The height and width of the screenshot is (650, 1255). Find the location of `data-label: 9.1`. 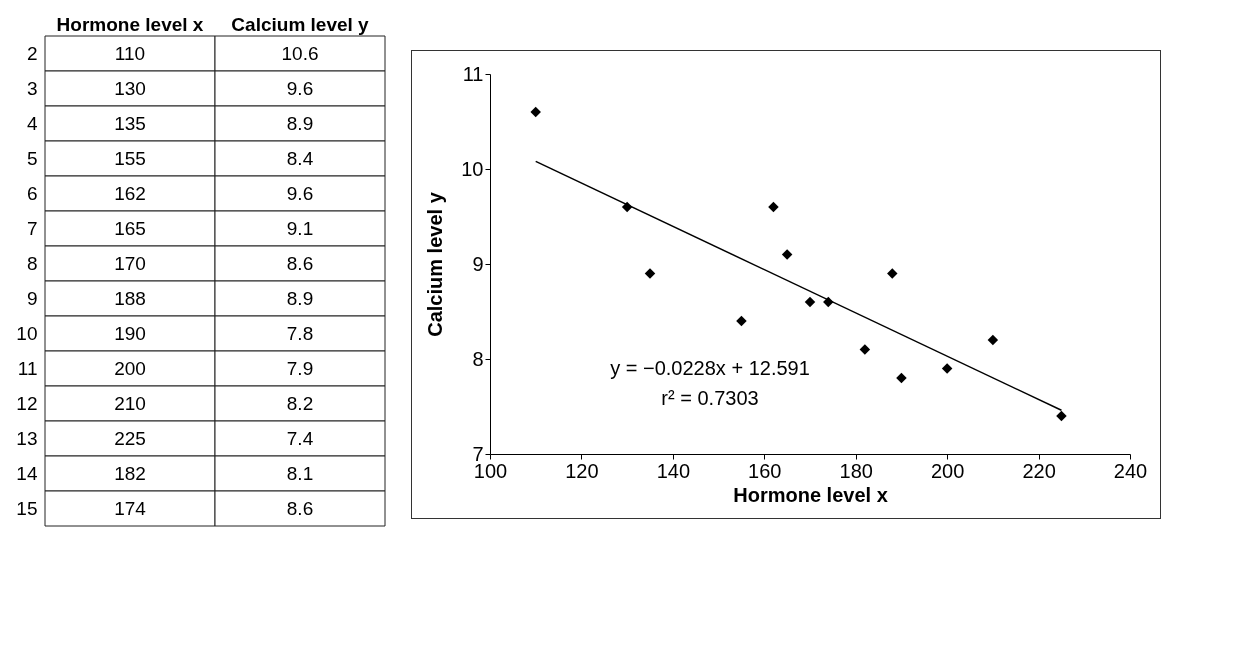

data-label: 9.1 is located at coordinates (300, 228).